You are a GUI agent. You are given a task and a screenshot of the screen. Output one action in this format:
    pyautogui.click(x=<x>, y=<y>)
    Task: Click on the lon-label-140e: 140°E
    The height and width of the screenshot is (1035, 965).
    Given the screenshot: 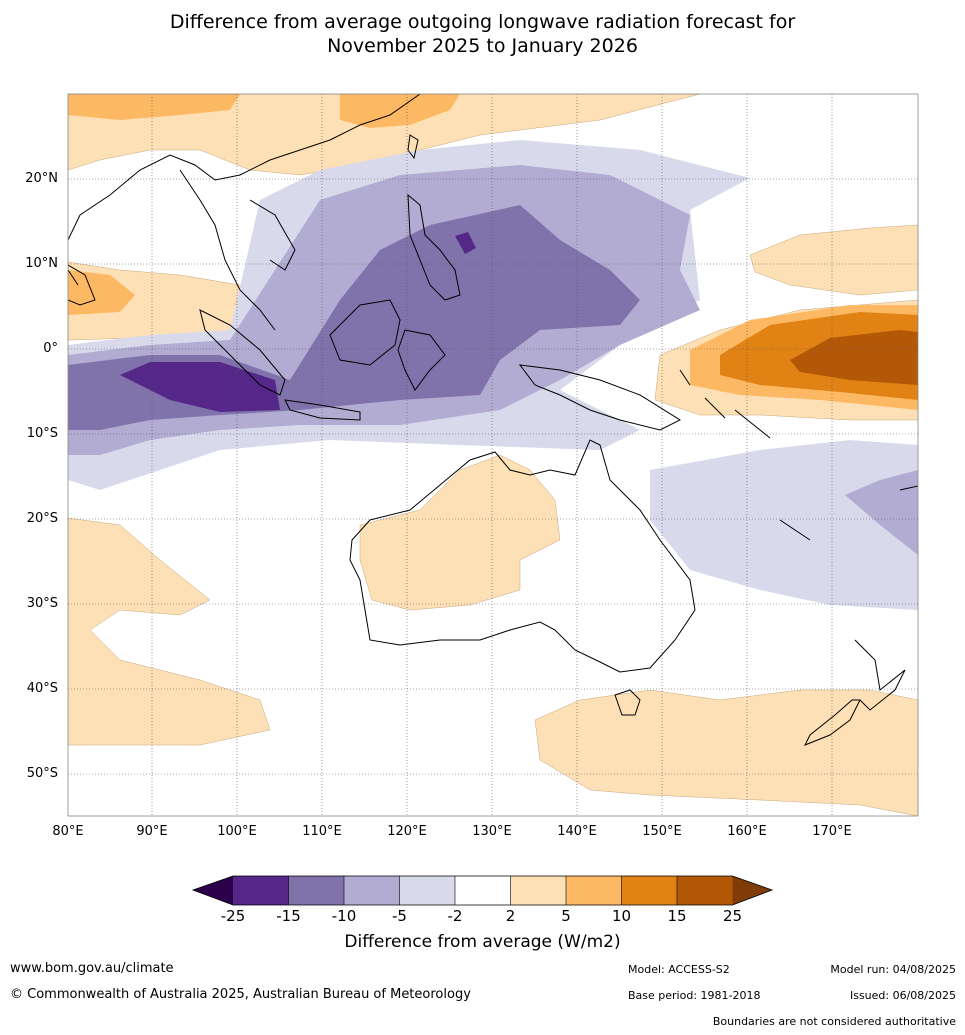 What is the action you would take?
    pyautogui.click(x=577, y=831)
    